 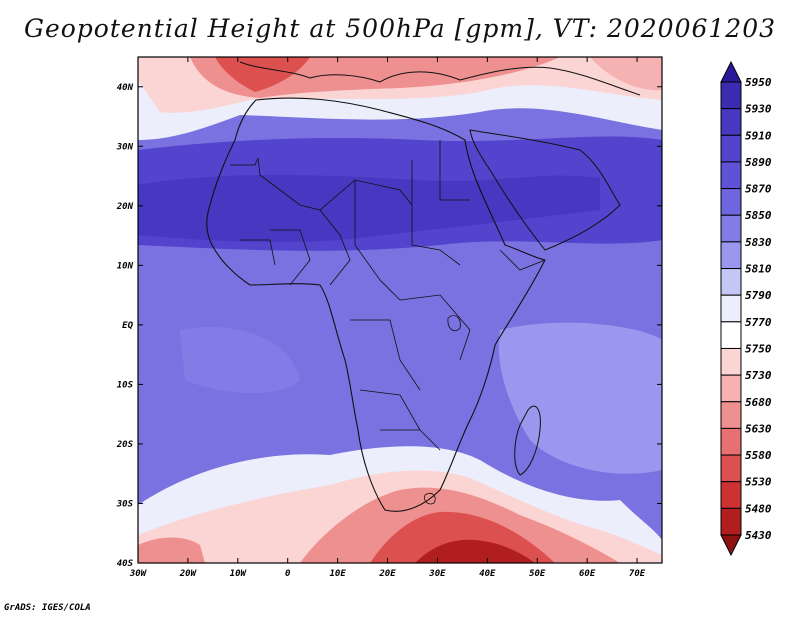 I want to click on colorbar-level-label: 5750, so click(x=758, y=348).